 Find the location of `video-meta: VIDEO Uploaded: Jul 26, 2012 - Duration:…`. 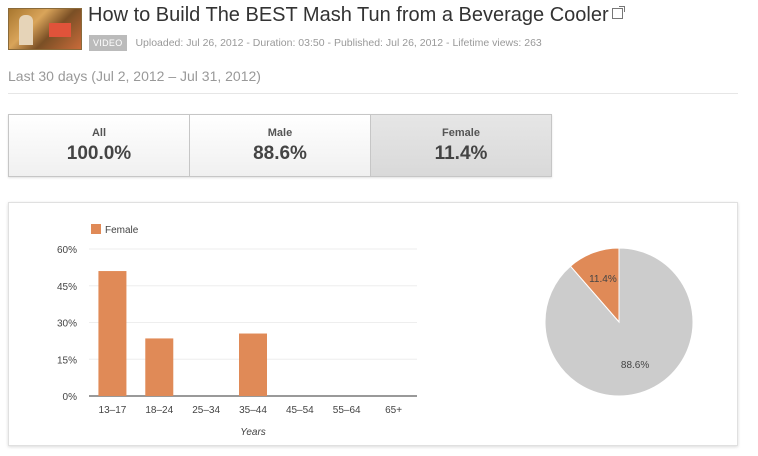

video-meta: VIDEO Uploaded: Jul 26, 2012 - Duration:… is located at coordinates (315, 43).